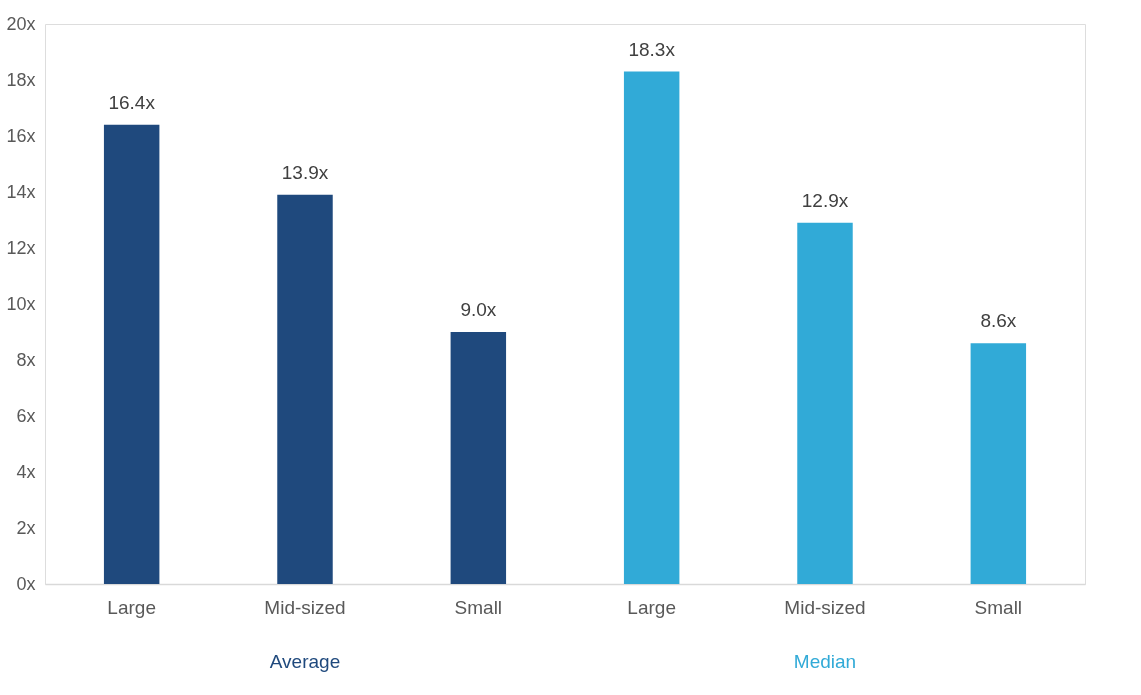 This screenshot has height=695, width=1141. Describe the element at coordinates (21, 247) in the screenshot. I see `y-tick-label: 12x` at that location.